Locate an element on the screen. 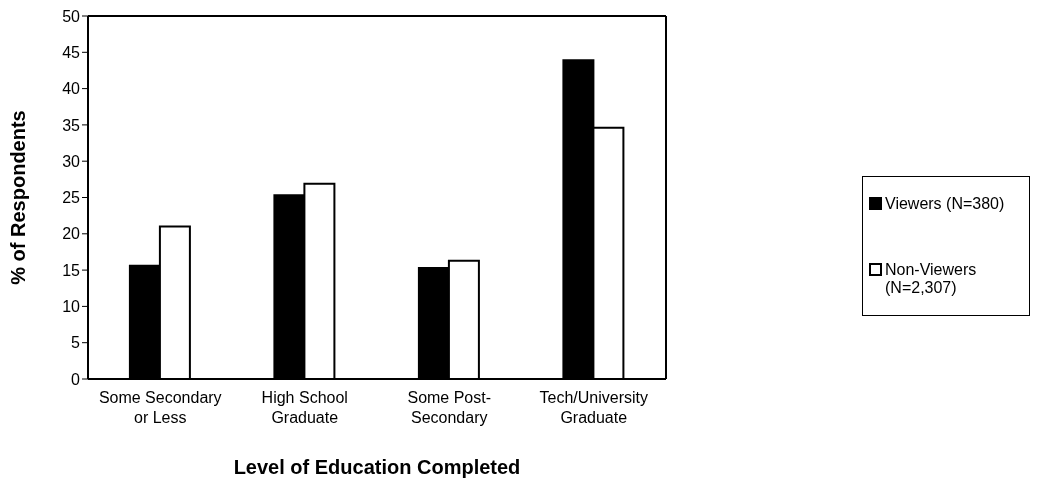 Image resolution: width=1038 pixels, height=492 pixels. x-axis-title: Level of Education Completed is located at coordinates (377, 467).